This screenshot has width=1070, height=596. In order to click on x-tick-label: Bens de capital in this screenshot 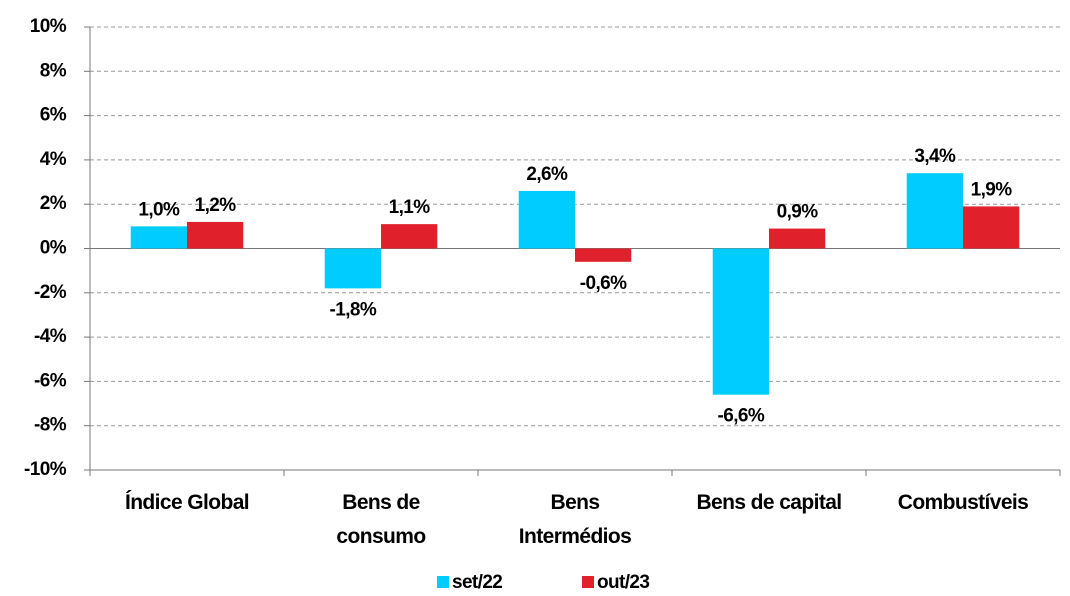, I will do `click(769, 502)`.